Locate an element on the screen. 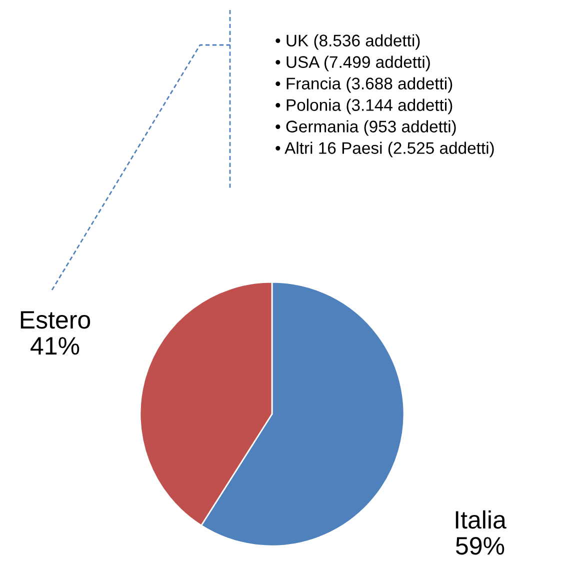  data-label: 59% is located at coordinates (480, 546).